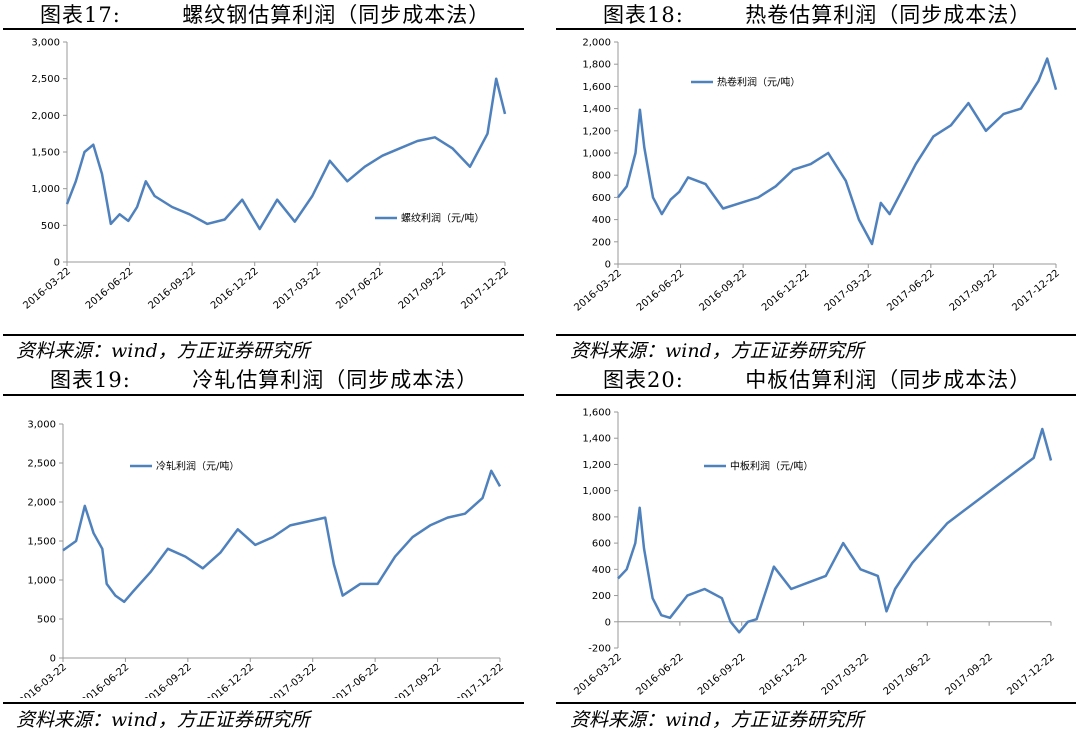 This screenshot has height=739, width=1082. What do you see at coordinates (263, 703) in the screenshot?
I see `bottom-rule-left` at bounding box center [263, 703].